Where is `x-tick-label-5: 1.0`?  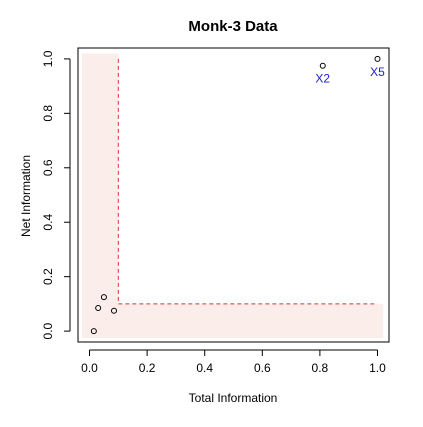 x-tick-label-5: 1.0 is located at coordinates (377, 368).